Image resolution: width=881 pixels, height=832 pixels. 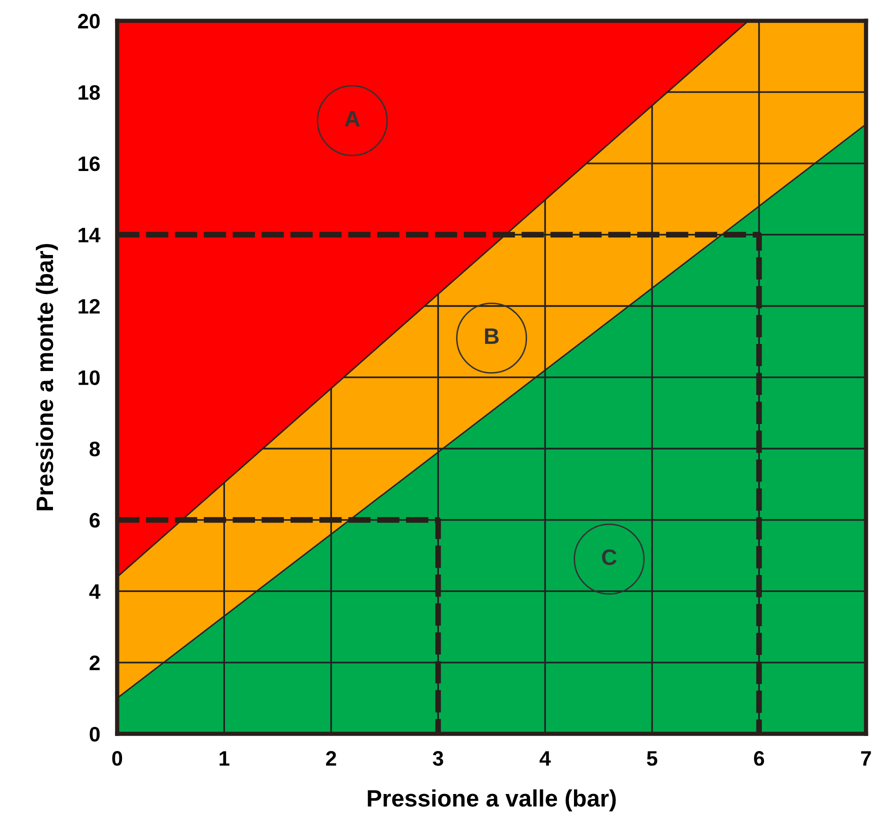 I want to click on y-tick-label: 2, so click(x=95, y=663).